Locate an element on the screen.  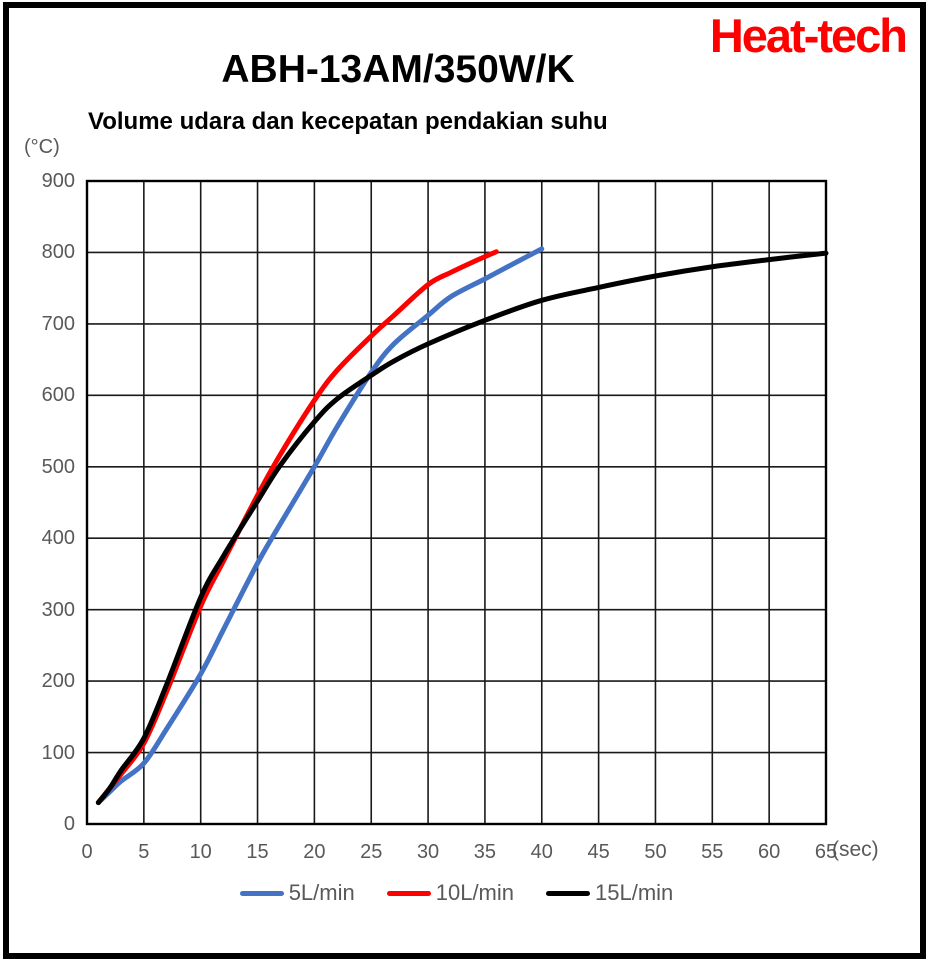
x-tick-label: 55 is located at coordinates (712, 852).